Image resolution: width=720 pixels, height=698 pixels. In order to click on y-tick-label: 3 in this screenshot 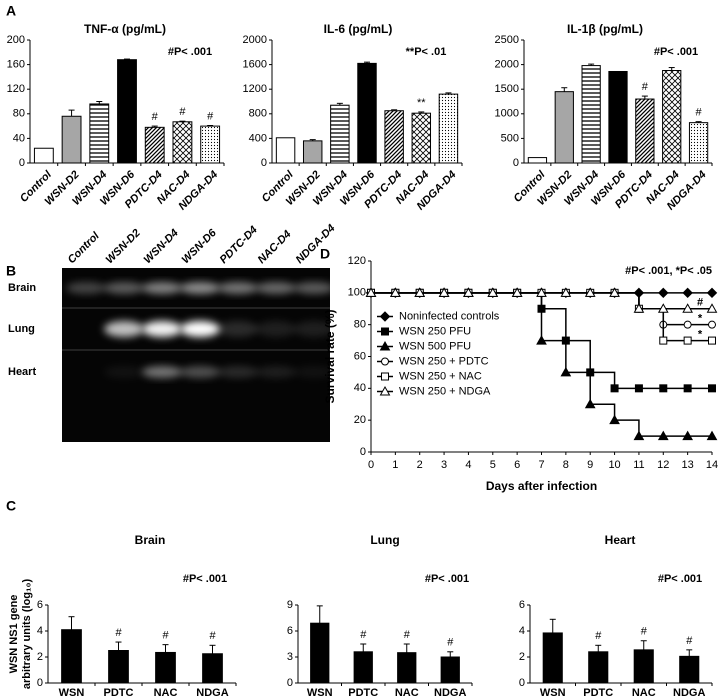, I will do `click(290, 657)`.